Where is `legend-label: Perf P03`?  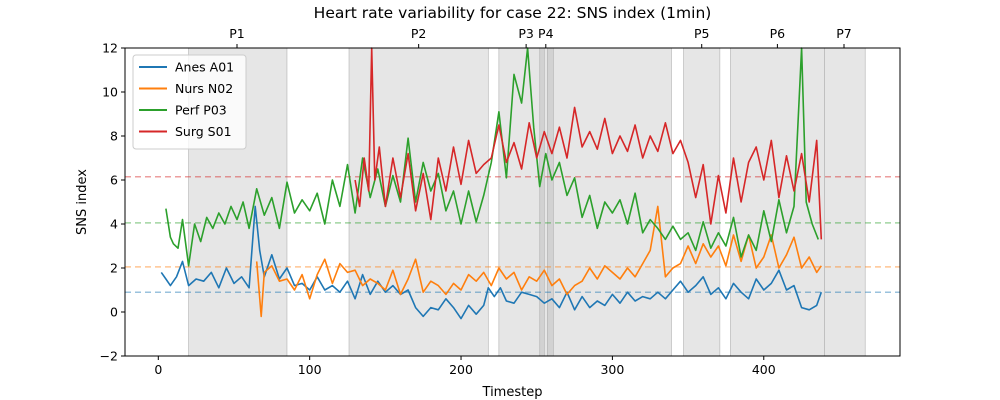
legend-label: Perf P03 is located at coordinates (201, 110).